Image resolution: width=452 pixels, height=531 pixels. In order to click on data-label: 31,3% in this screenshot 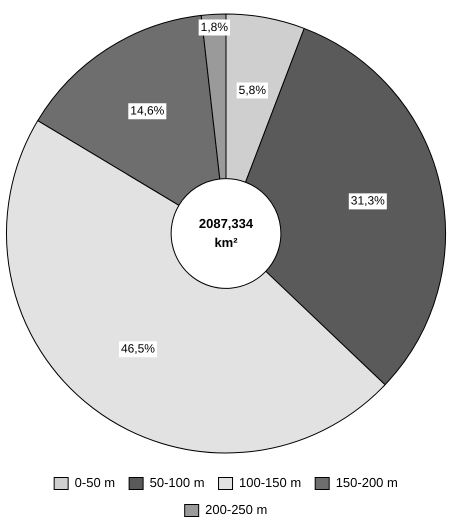, I will do `click(368, 201)`.